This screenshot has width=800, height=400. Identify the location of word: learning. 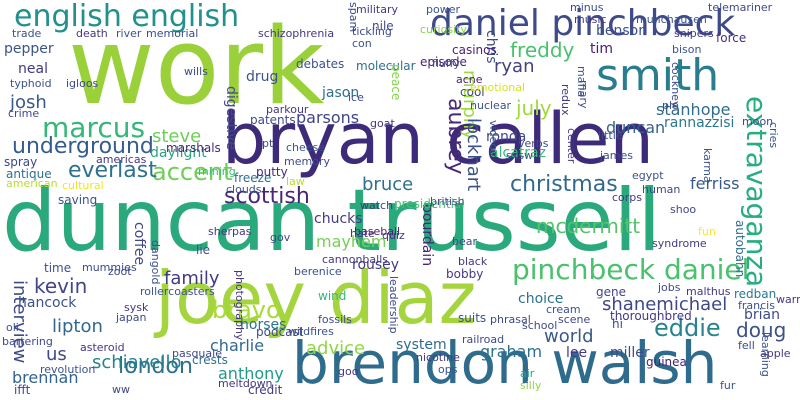
(765, 354).